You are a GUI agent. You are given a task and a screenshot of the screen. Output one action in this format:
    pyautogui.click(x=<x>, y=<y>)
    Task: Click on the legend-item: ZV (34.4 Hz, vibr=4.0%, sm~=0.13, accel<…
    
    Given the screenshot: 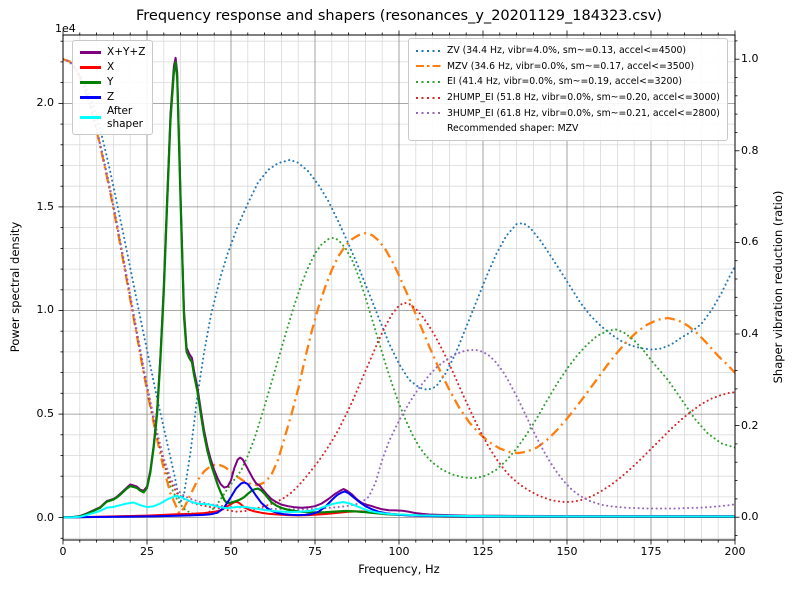 What is the action you would take?
    pyautogui.click(x=568, y=51)
    